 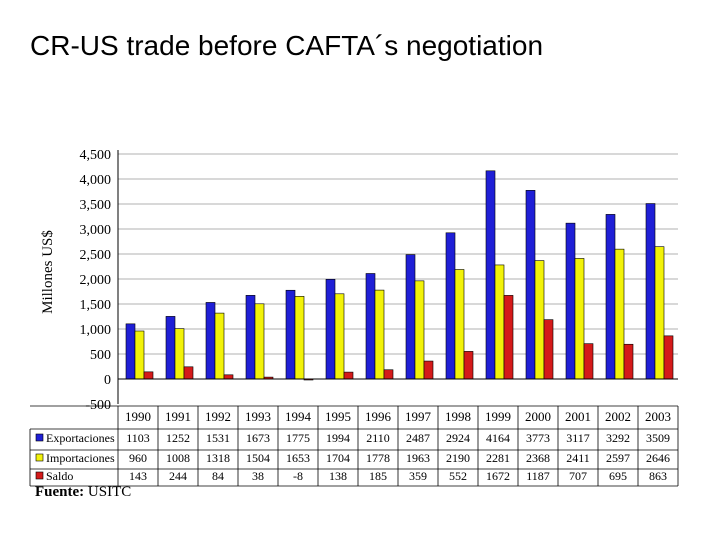 What do you see at coordinates (96, 205) in the screenshot?
I see `y-tick-label: 3,500` at bounding box center [96, 205].